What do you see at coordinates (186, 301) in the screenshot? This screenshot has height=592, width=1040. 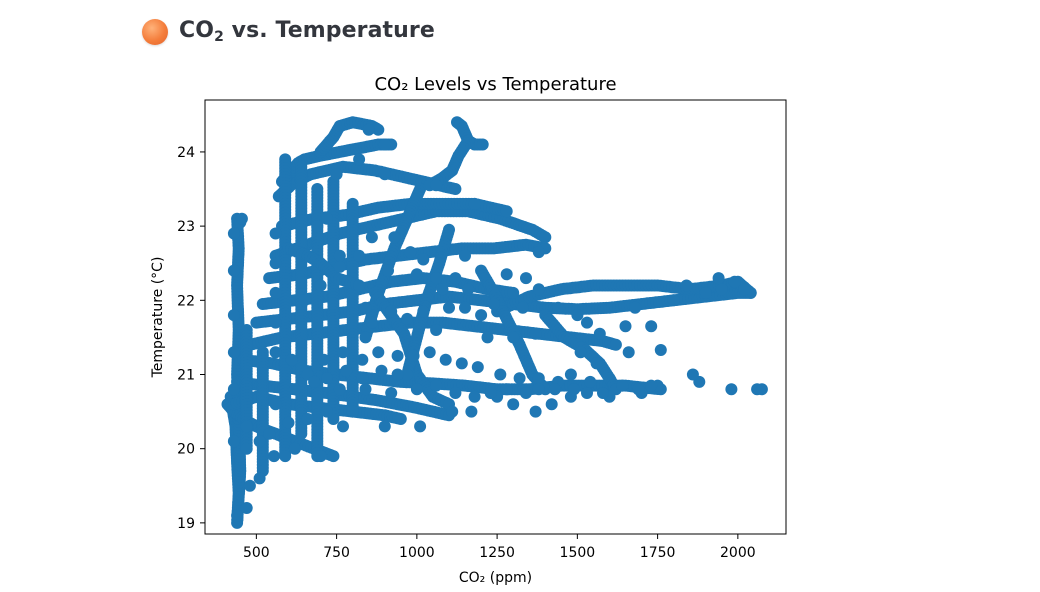 I see `y-tick-label: 22` at bounding box center [186, 301].